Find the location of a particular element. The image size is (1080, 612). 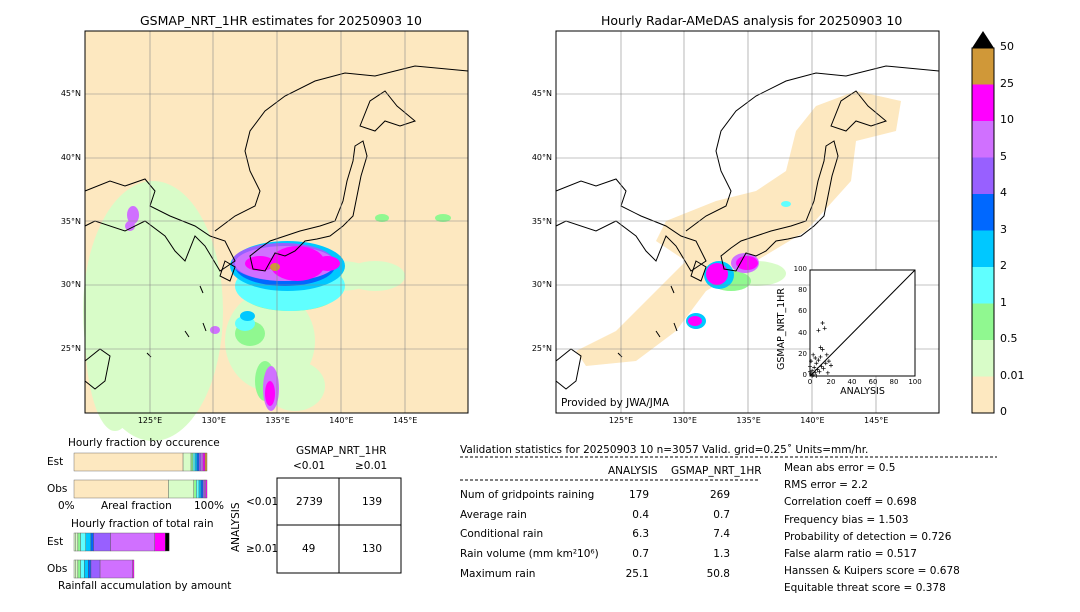

cell-10: 49 is located at coordinates (309, 549).